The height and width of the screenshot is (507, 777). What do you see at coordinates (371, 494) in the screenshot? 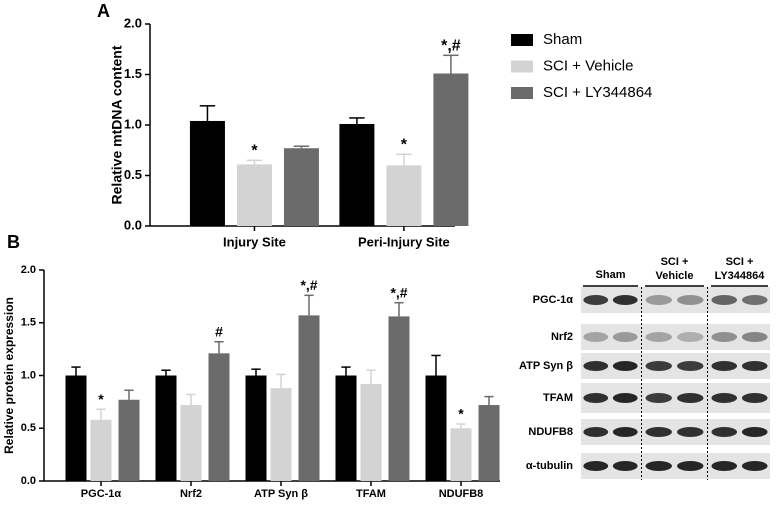
I see `x-tick-label: TFAM` at bounding box center [371, 494].